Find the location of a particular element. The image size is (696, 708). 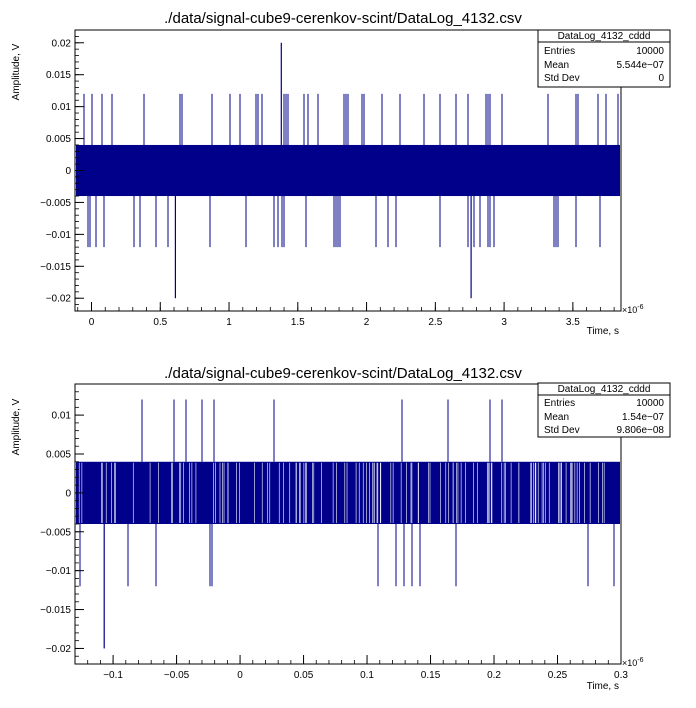

x-tick-label: 0.1 is located at coordinates (367, 675).